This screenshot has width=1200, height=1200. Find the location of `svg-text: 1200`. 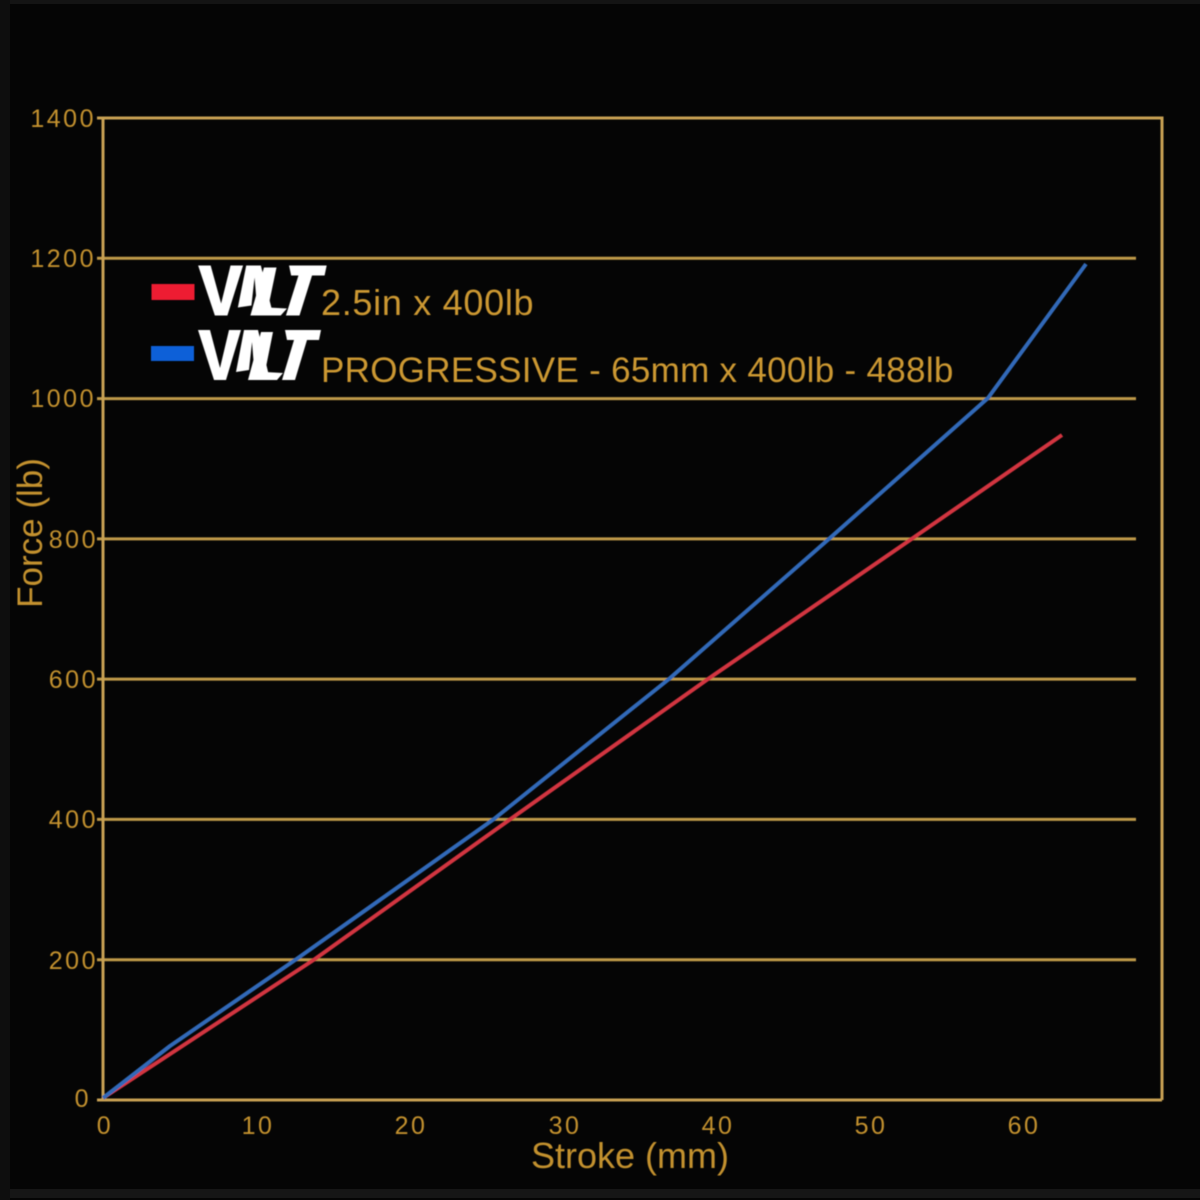

svg-text: 1200 is located at coordinates (63, 259).